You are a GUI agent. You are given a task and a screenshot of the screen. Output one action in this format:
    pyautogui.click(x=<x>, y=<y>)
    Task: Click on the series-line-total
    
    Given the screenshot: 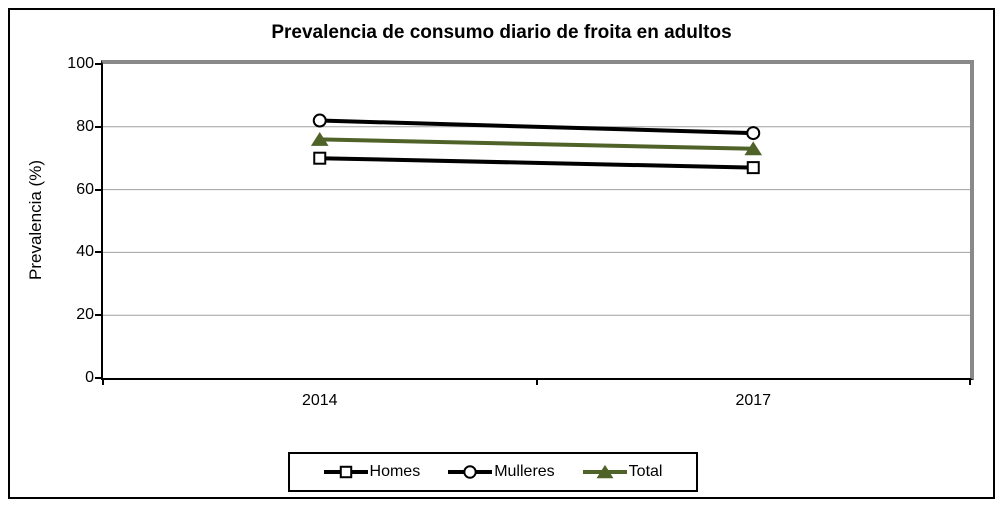 What is the action you would take?
    pyautogui.click(x=536, y=144)
    